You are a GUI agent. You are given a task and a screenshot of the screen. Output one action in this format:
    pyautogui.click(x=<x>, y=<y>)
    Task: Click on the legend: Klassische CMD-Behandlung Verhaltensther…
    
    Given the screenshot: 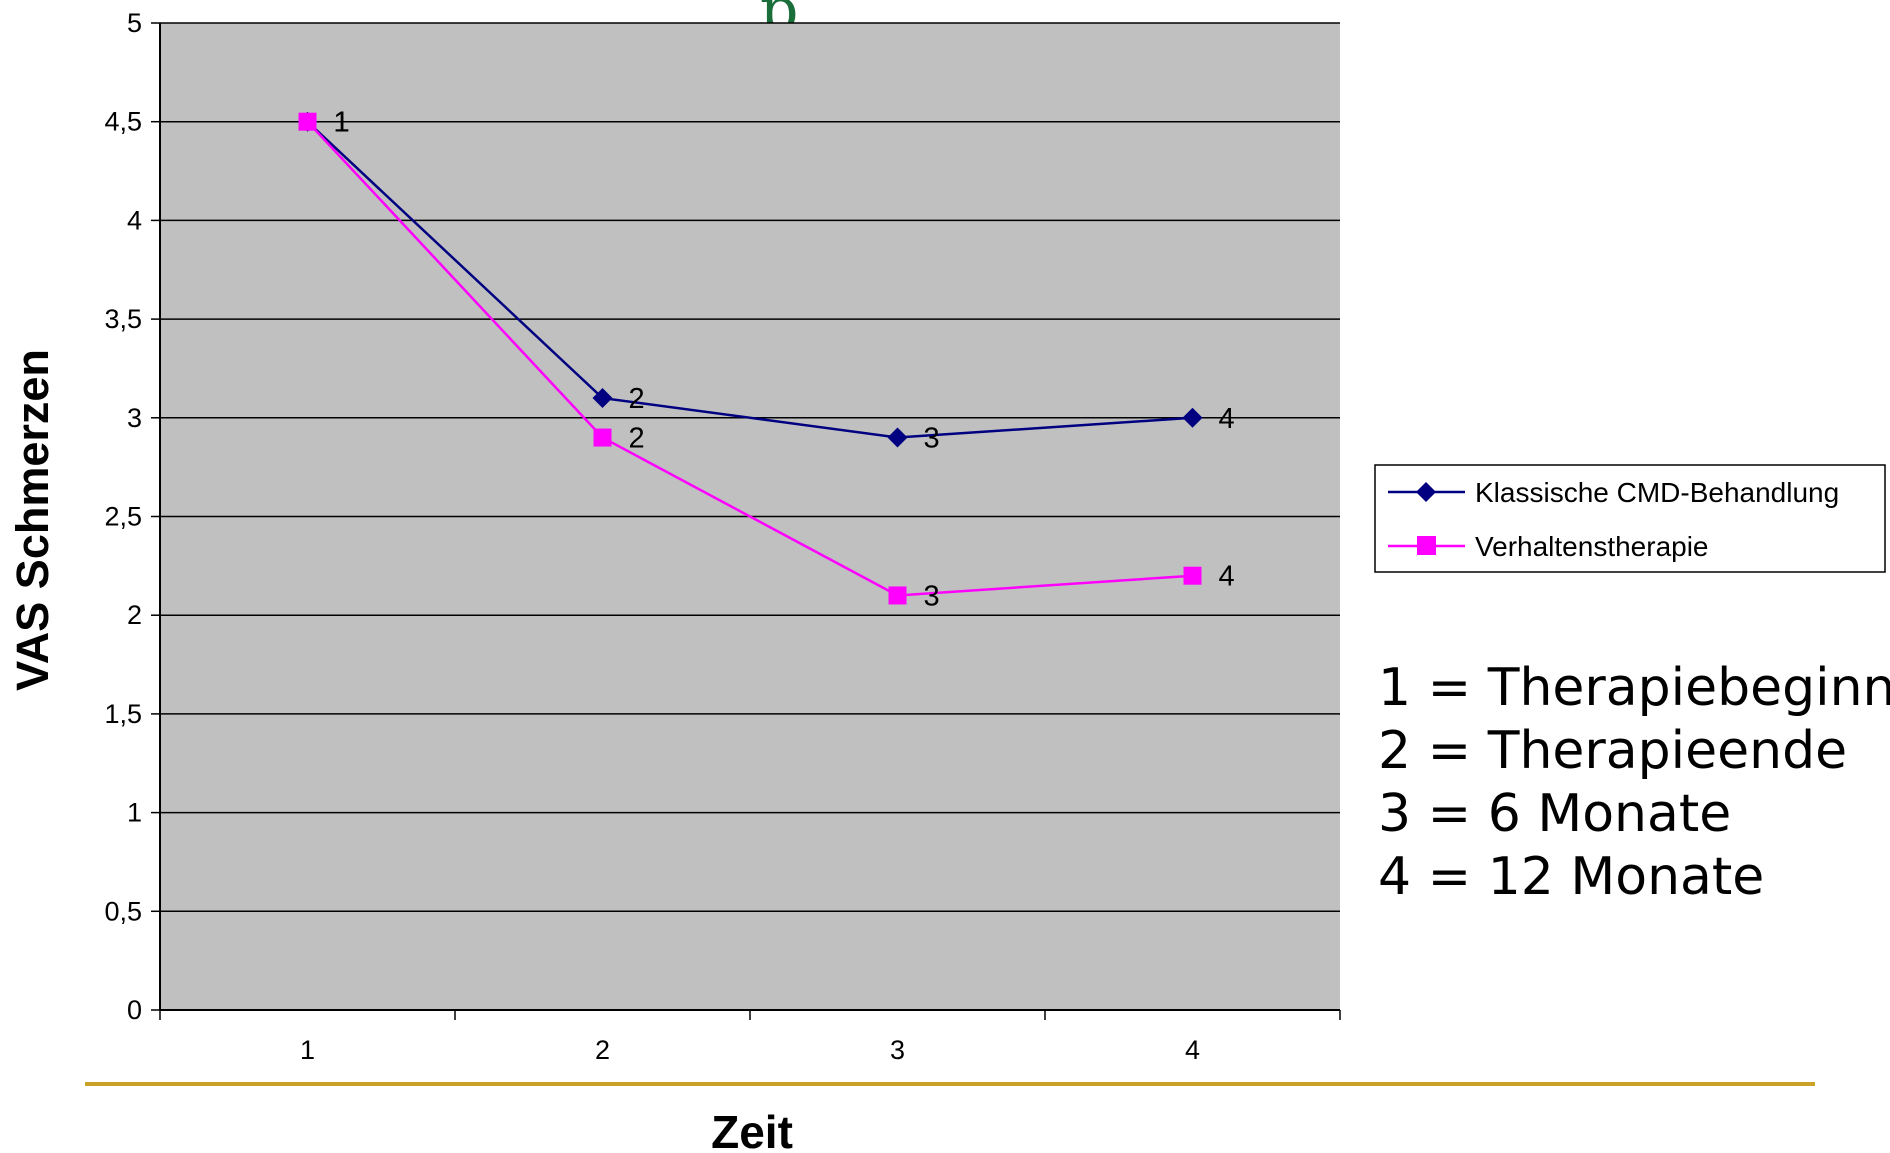 What is the action you would take?
    pyautogui.click(x=1630, y=518)
    